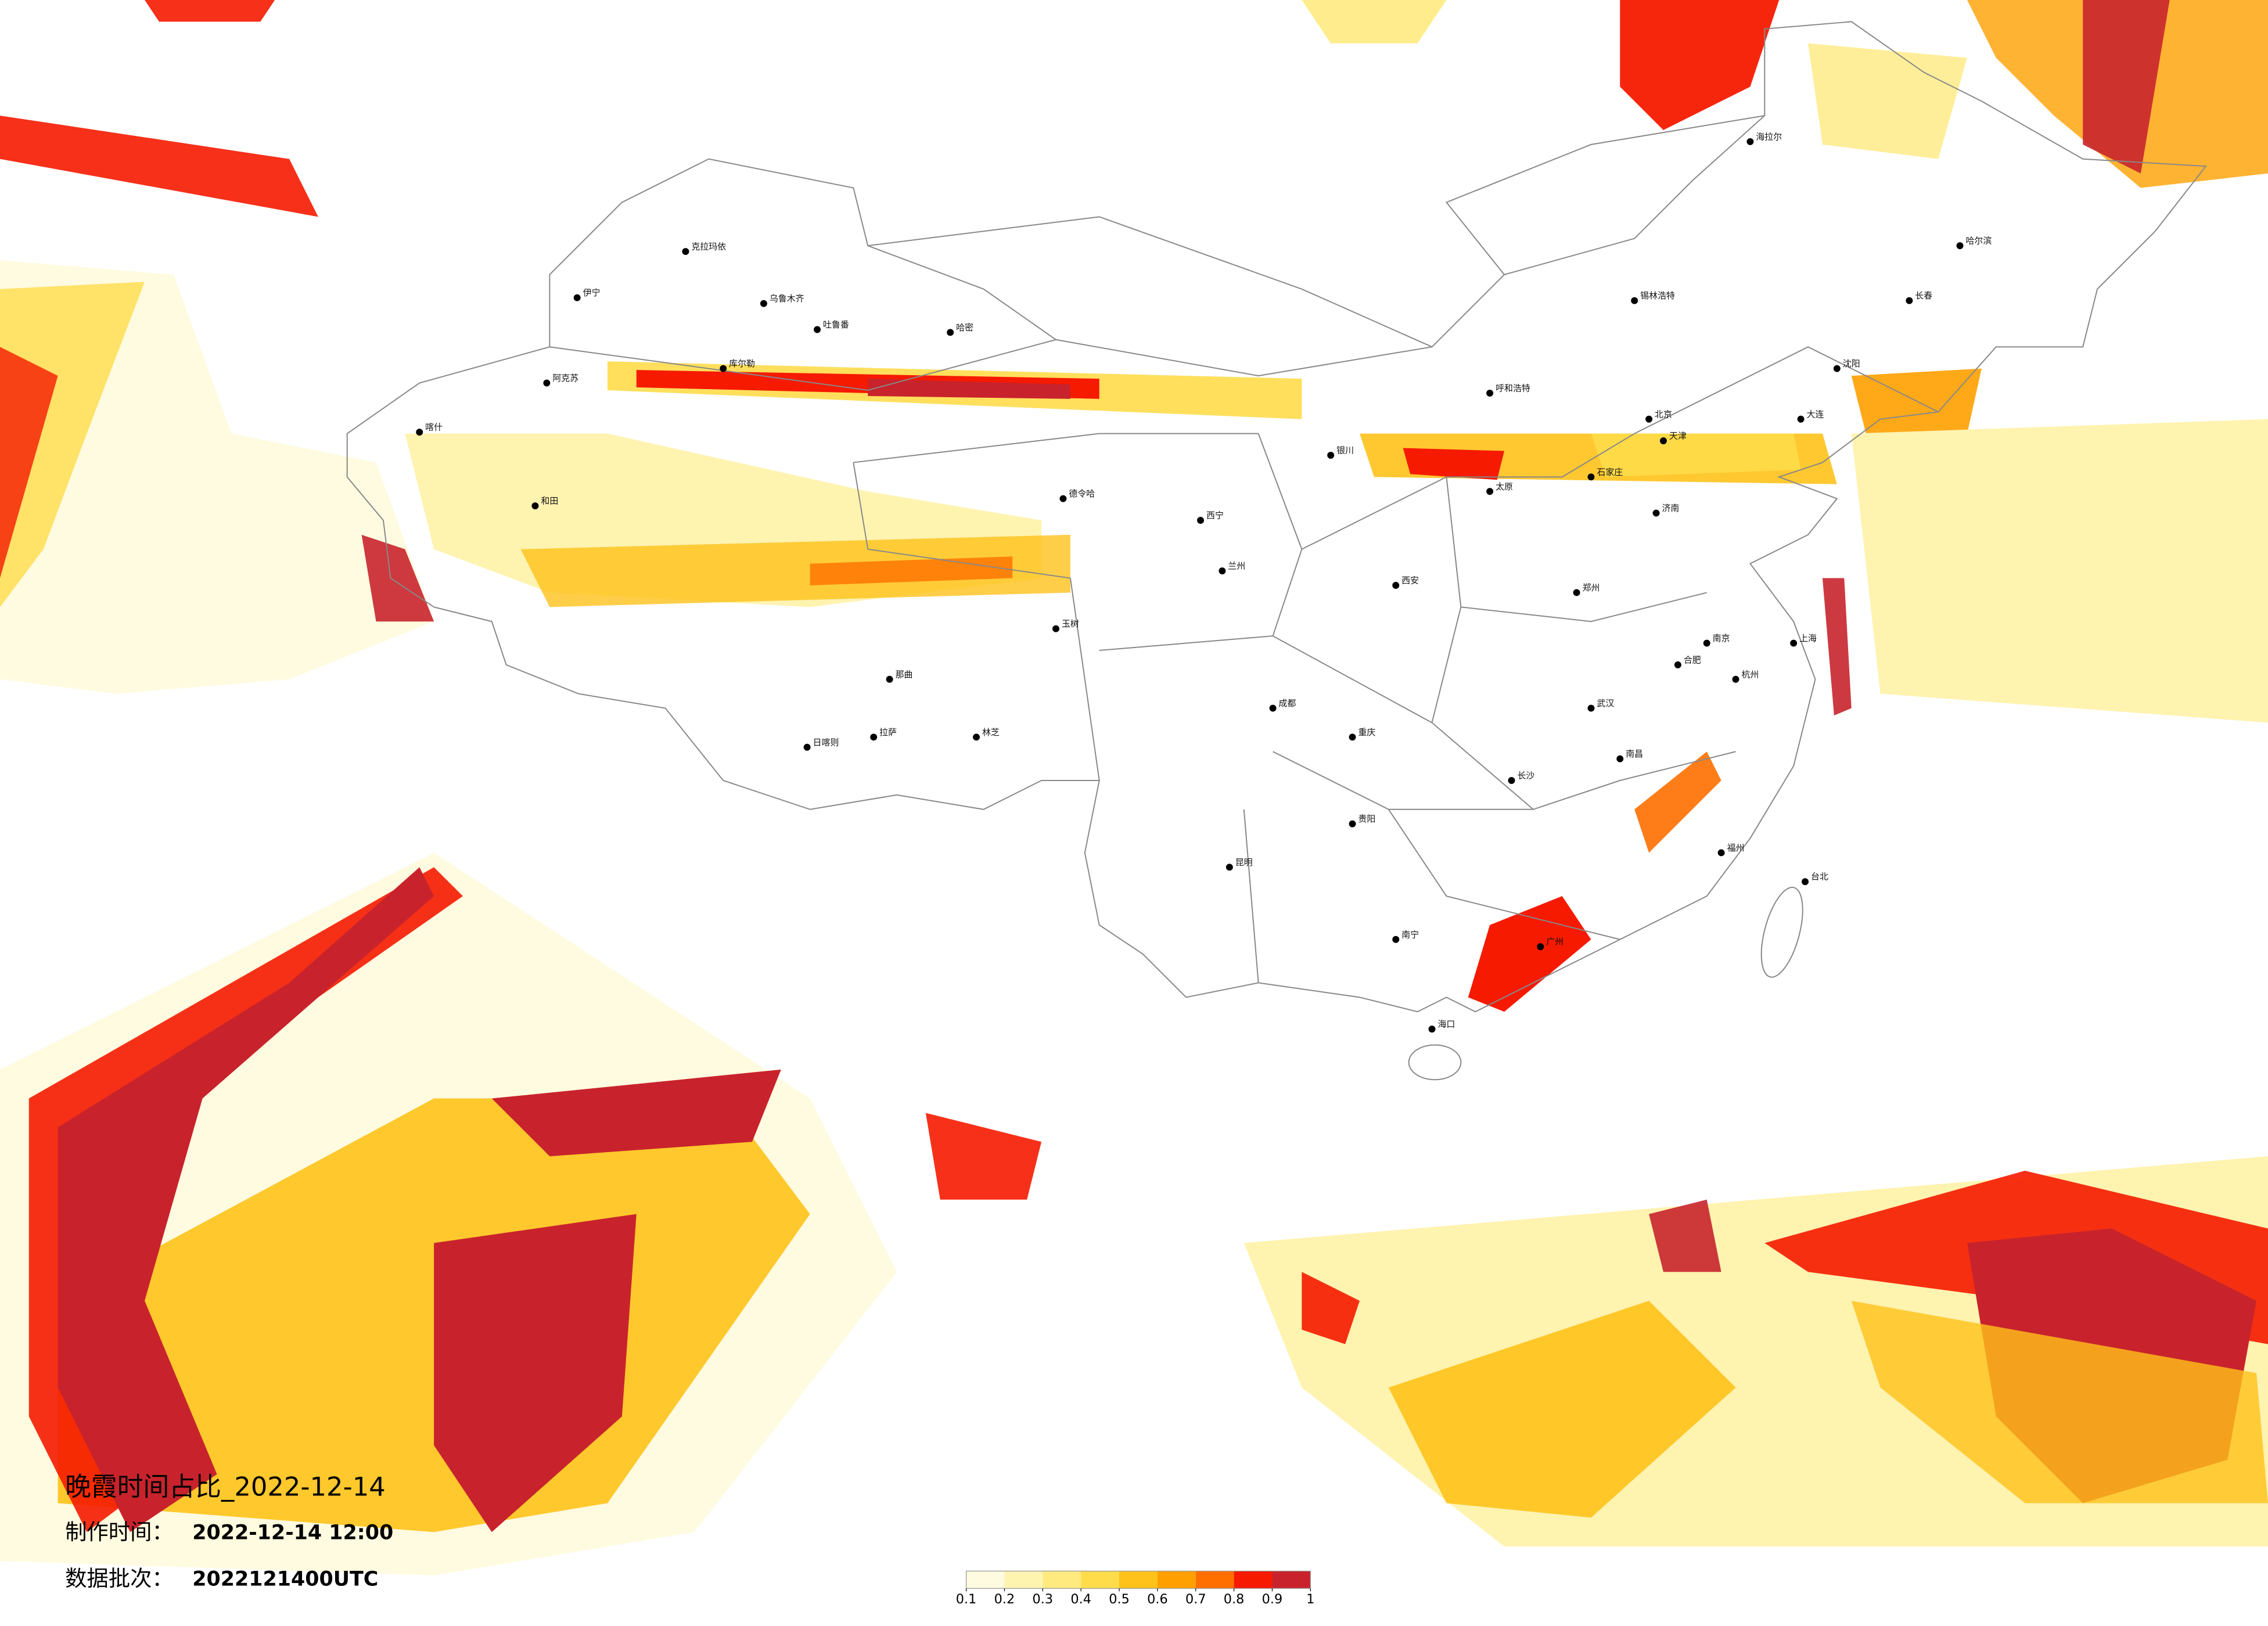 Image resolution: width=2268 pixels, height=1626 pixels. I want to click on city-label: 贵阳, so click(1367, 819).